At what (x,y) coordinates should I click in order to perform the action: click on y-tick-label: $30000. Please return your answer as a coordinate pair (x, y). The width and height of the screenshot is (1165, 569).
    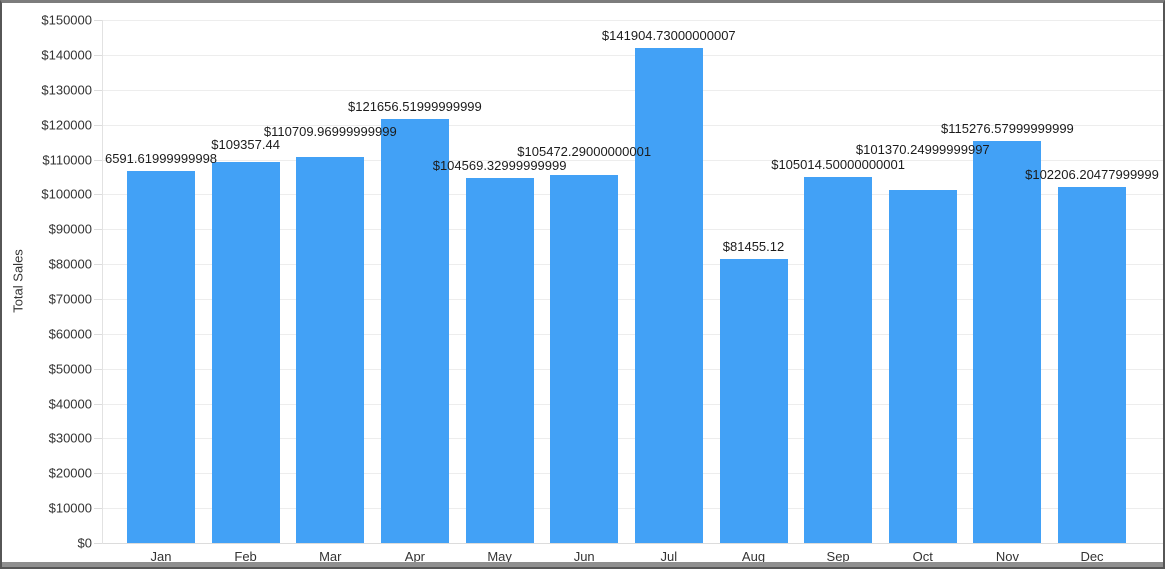
    Looking at the image, I should click on (70, 438).